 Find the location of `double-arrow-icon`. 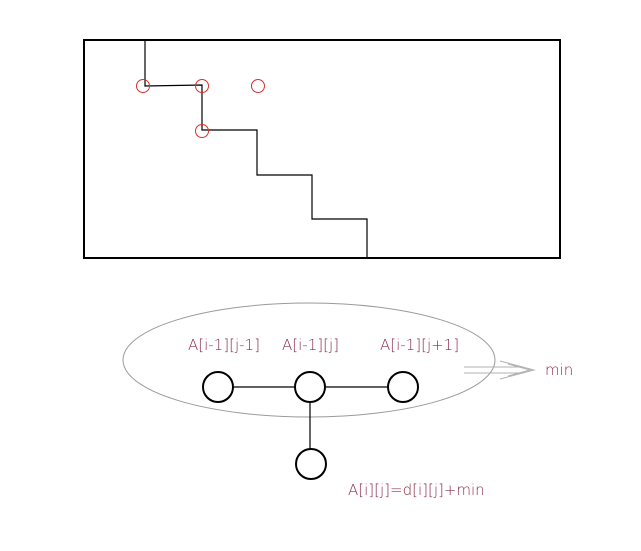

double-arrow-icon is located at coordinates (500, 370).